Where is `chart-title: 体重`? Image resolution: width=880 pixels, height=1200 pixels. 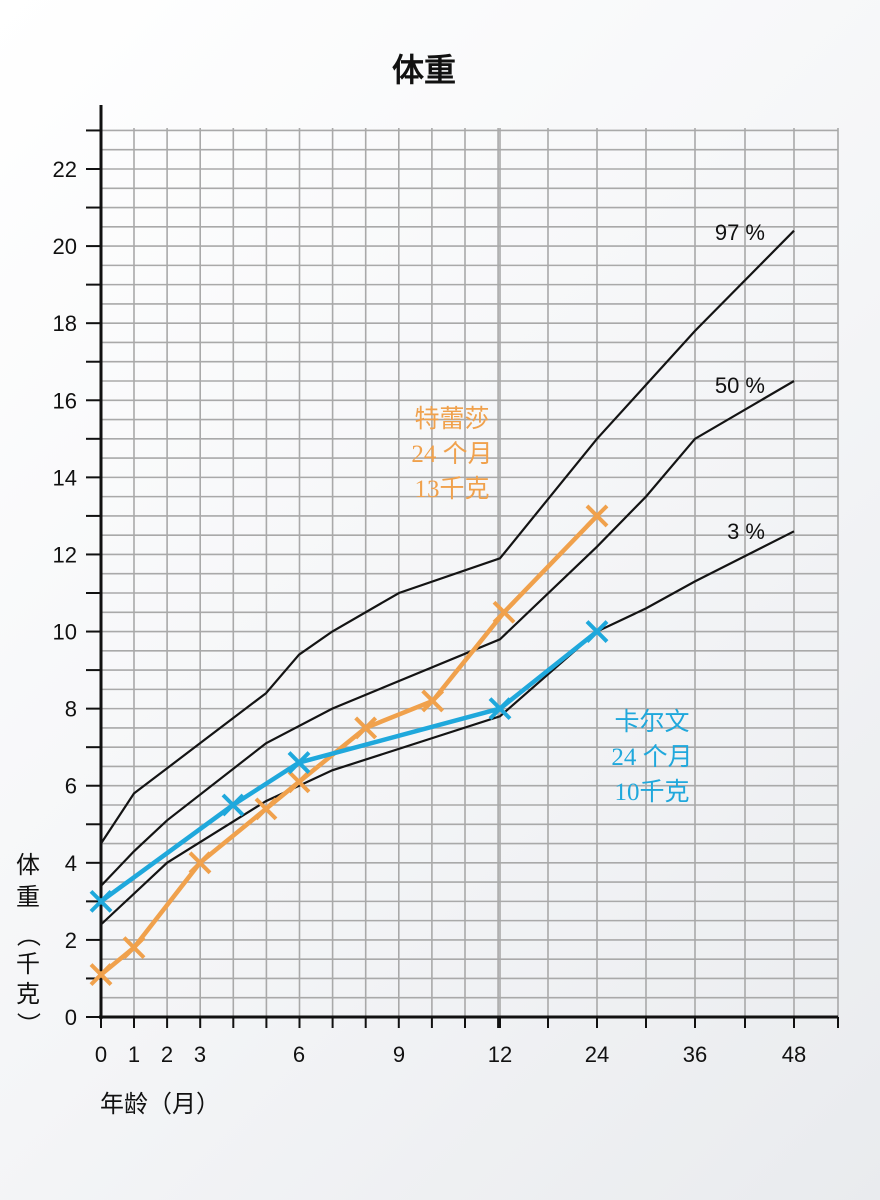
chart-title: 体重 is located at coordinates (424, 70).